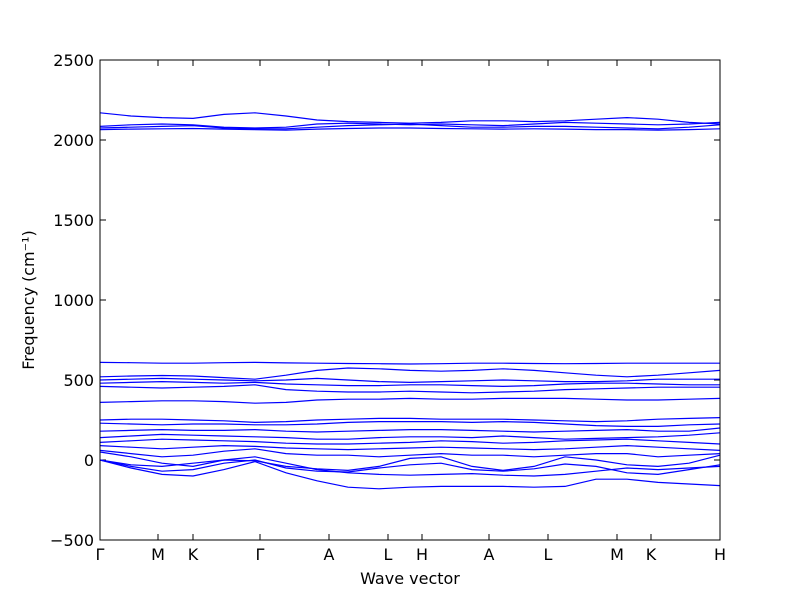 This screenshot has width=800, height=604. What do you see at coordinates (73, 60) in the screenshot?
I see `y-tick-label: 2500` at bounding box center [73, 60].